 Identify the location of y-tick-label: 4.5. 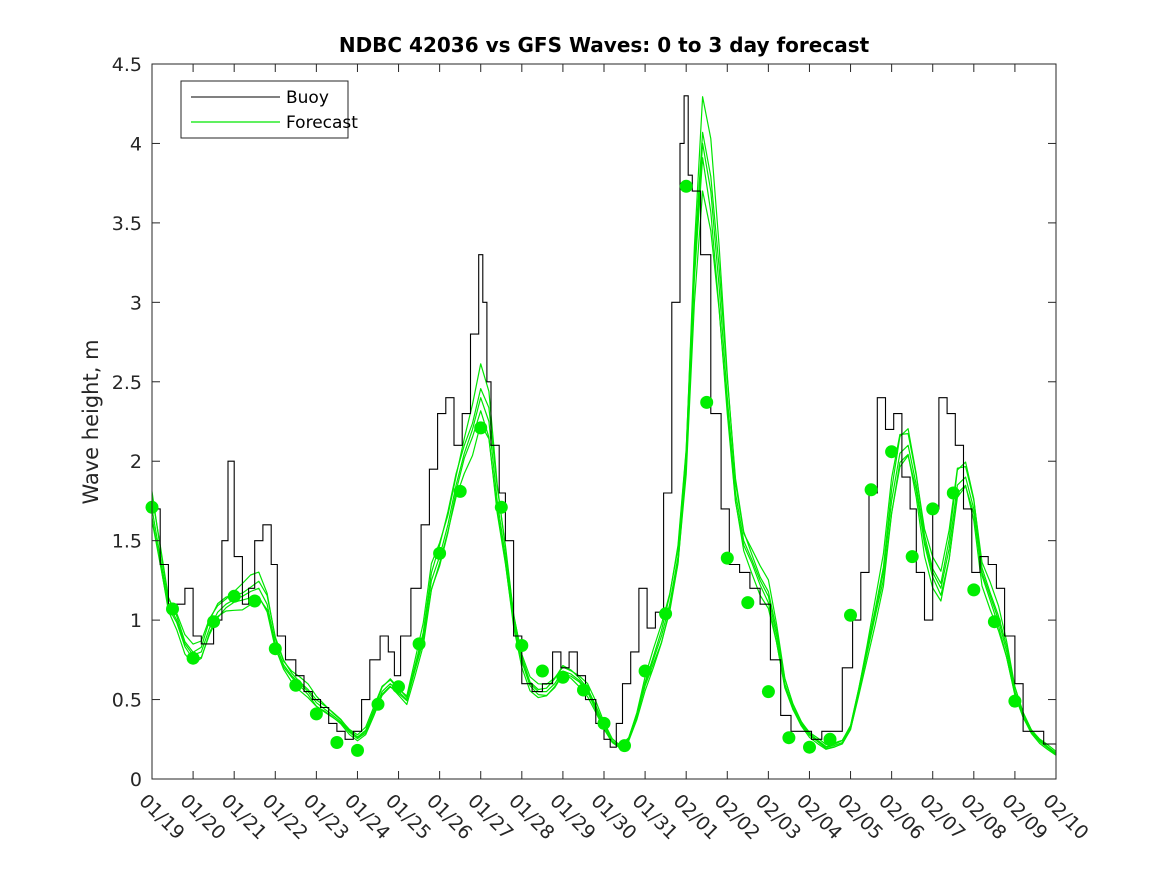
(127, 65).